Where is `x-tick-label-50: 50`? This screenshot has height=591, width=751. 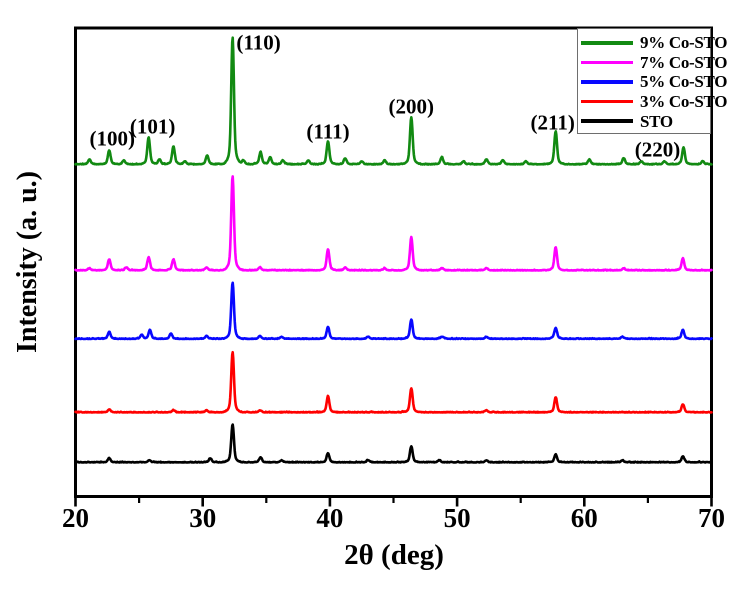
x-tick-label-50: 50 is located at coordinates (457, 518).